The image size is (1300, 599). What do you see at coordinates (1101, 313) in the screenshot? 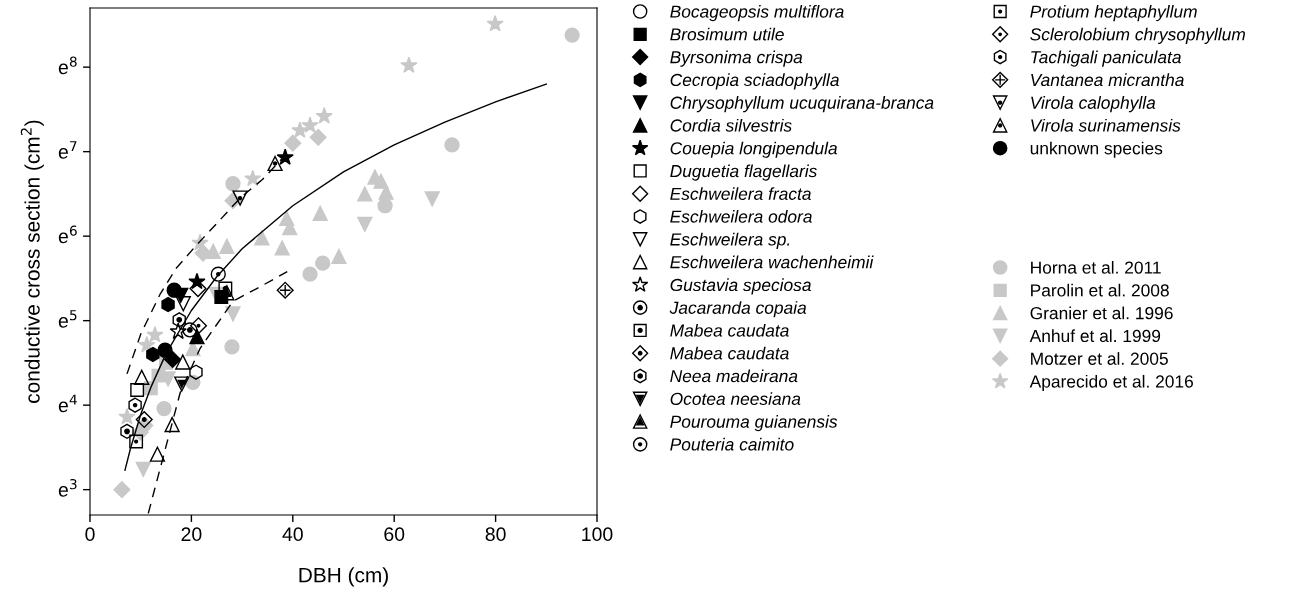
I see `legend-label: Granier et al. 1996` at bounding box center [1101, 313].